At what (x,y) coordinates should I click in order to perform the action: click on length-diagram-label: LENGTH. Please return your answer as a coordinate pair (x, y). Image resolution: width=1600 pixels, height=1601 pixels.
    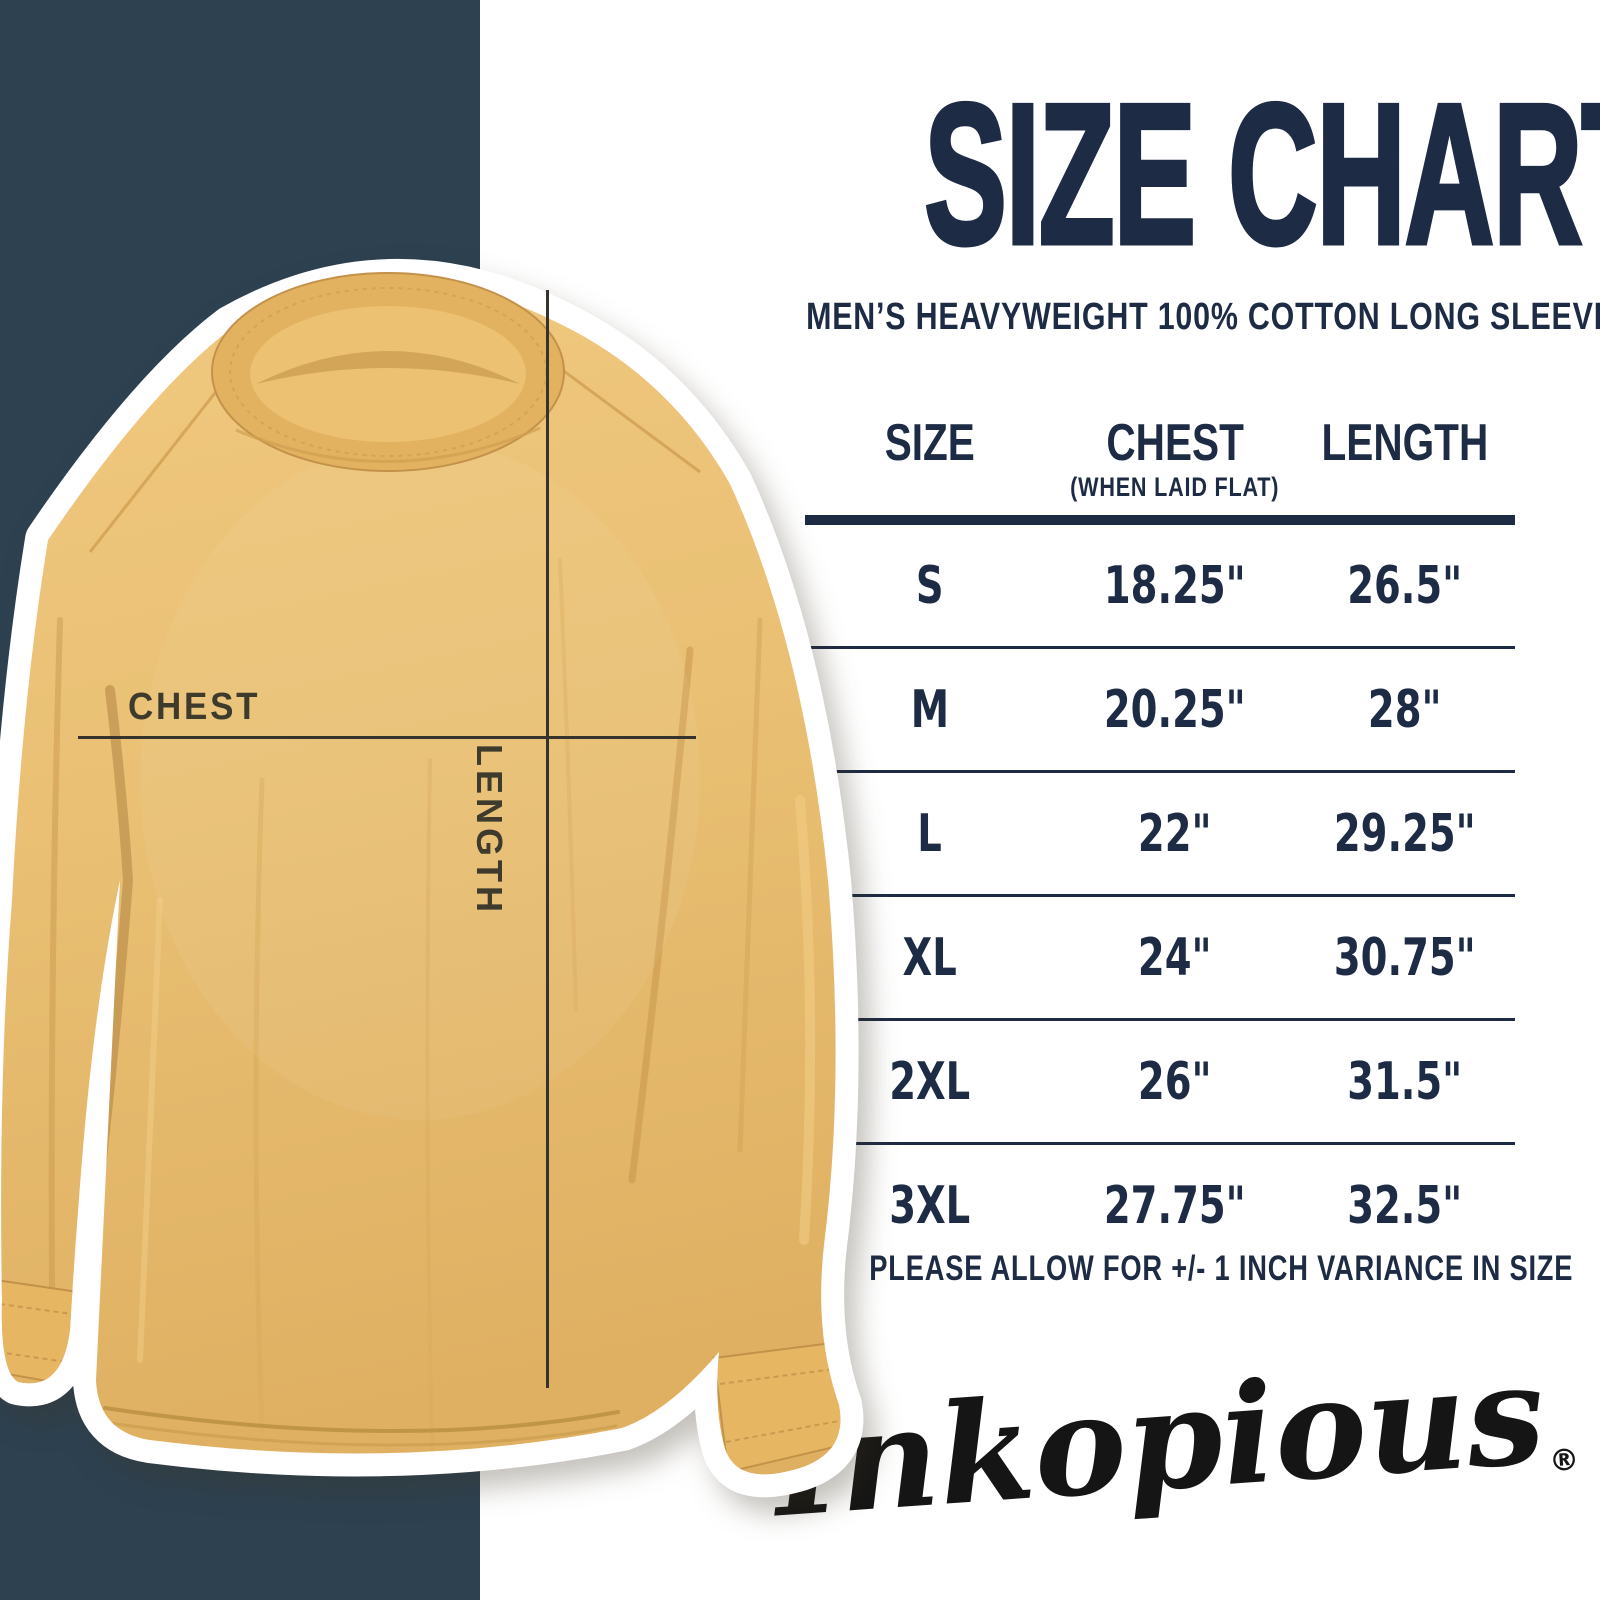
    Looking at the image, I should click on (489, 830).